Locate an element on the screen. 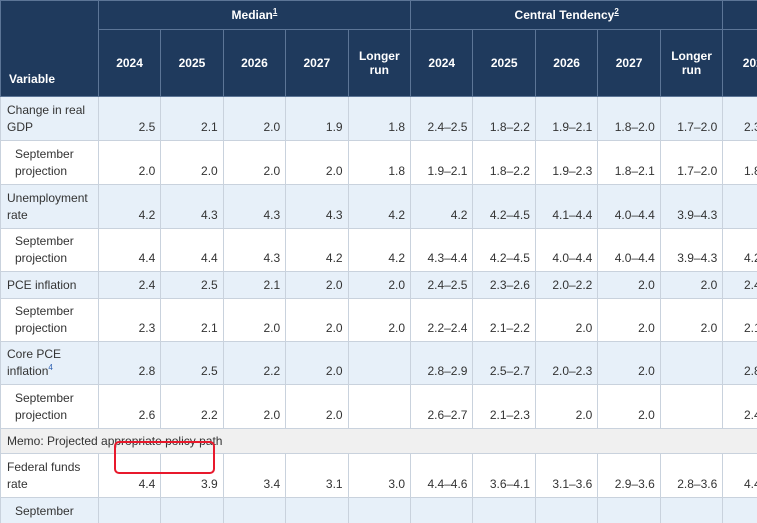 The width and height of the screenshot is (757, 523). median-cell: 2.6 is located at coordinates (129, 406).